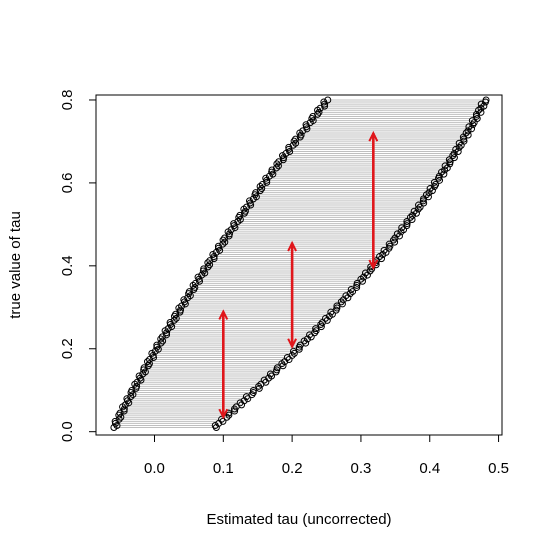  What do you see at coordinates (15, 265) in the screenshot?
I see `y-axis-title: true value of tau` at bounding box center [15, 265].